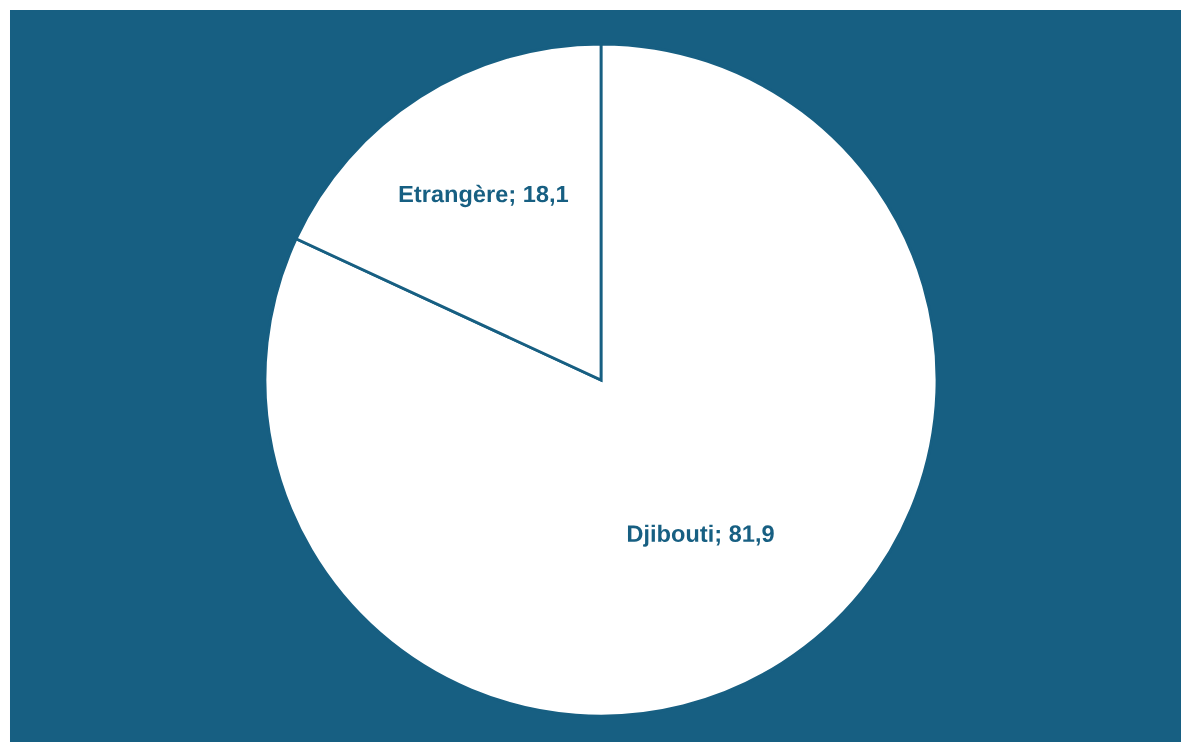 The height and width of the screenshot is (742, 1181). Describe the element at coordinates (700, 535) in the screenshot. I see `slice-label: Djibouti; 81,9` at that location.